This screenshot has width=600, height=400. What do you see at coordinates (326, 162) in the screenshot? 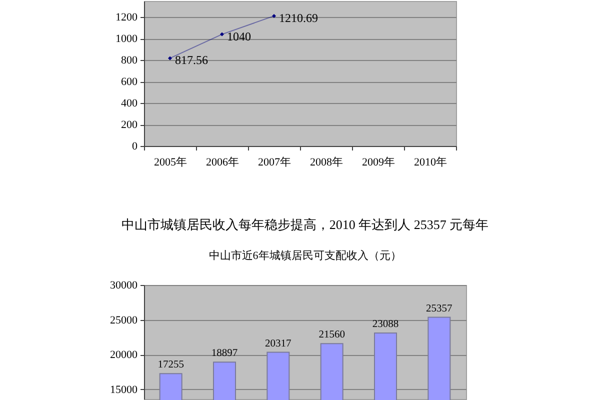
I see `x-tick-label: 2008年` at bounding box center [326, 162].